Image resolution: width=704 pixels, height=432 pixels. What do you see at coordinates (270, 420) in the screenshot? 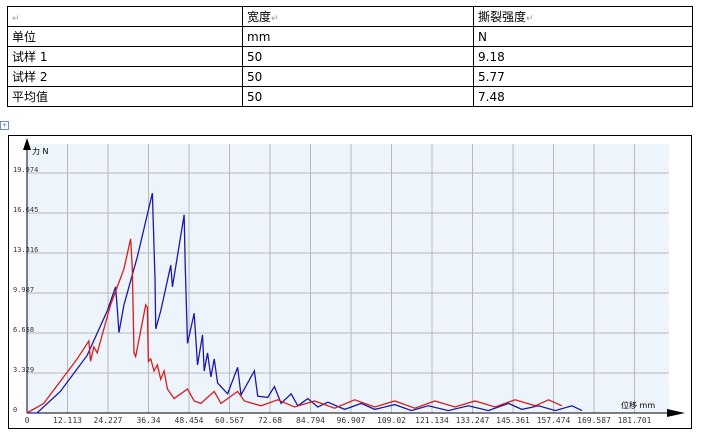
I see `x-tick-label: 72.68` at bounding box center [270, 420].